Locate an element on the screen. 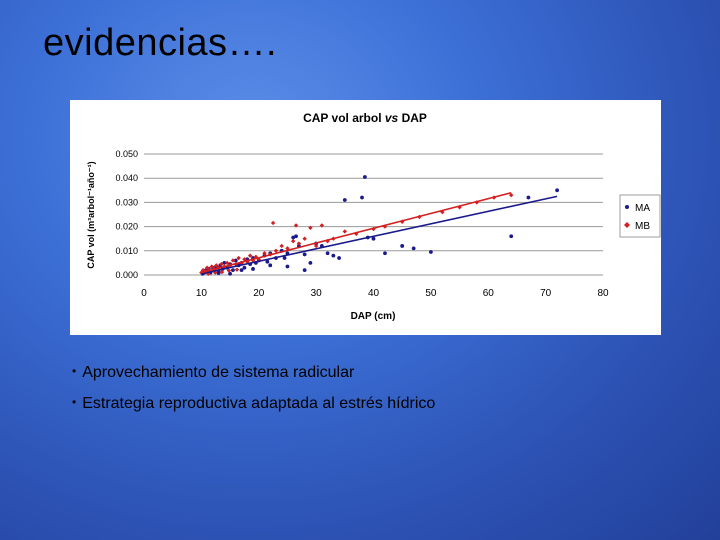 The width and height of the screenshot is (720, 540). x-tick-label: 50 is located at coordinates (431, 293).